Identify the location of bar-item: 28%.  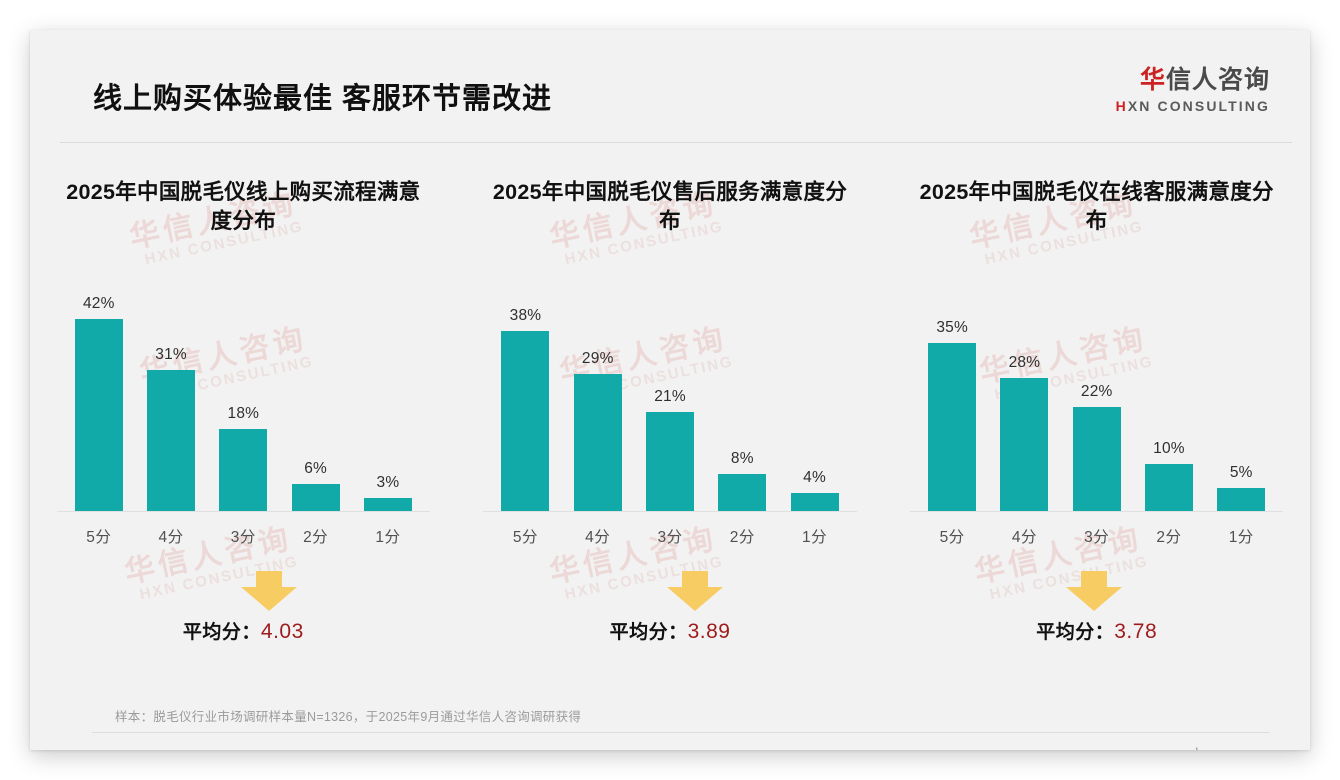
(1024, 397).